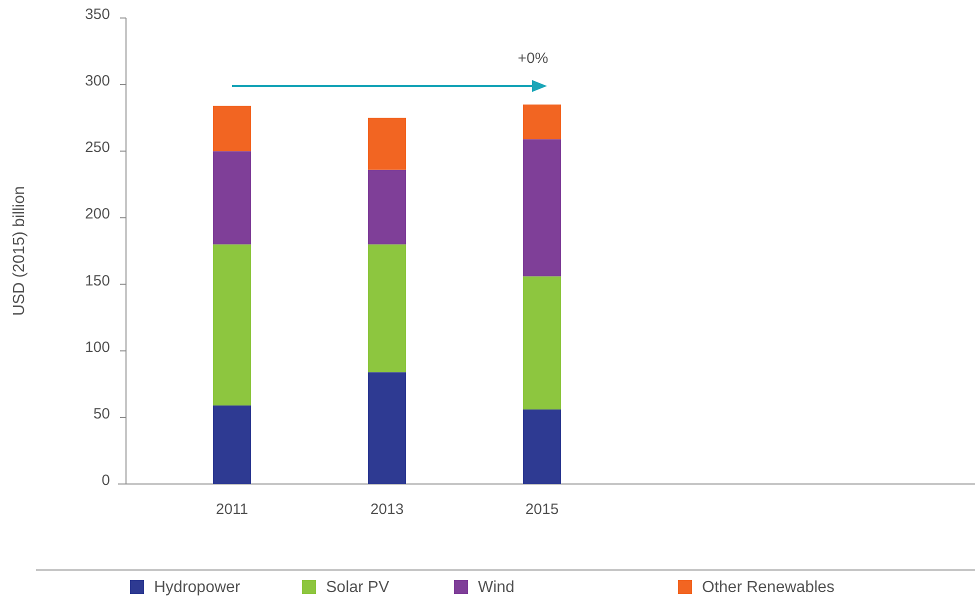 This screenshot has height=598, width=975. What do you see at coordinates (97, 81) in the screenshot?
I see `y-tick-label: 300` at bounding box center [97, 81].